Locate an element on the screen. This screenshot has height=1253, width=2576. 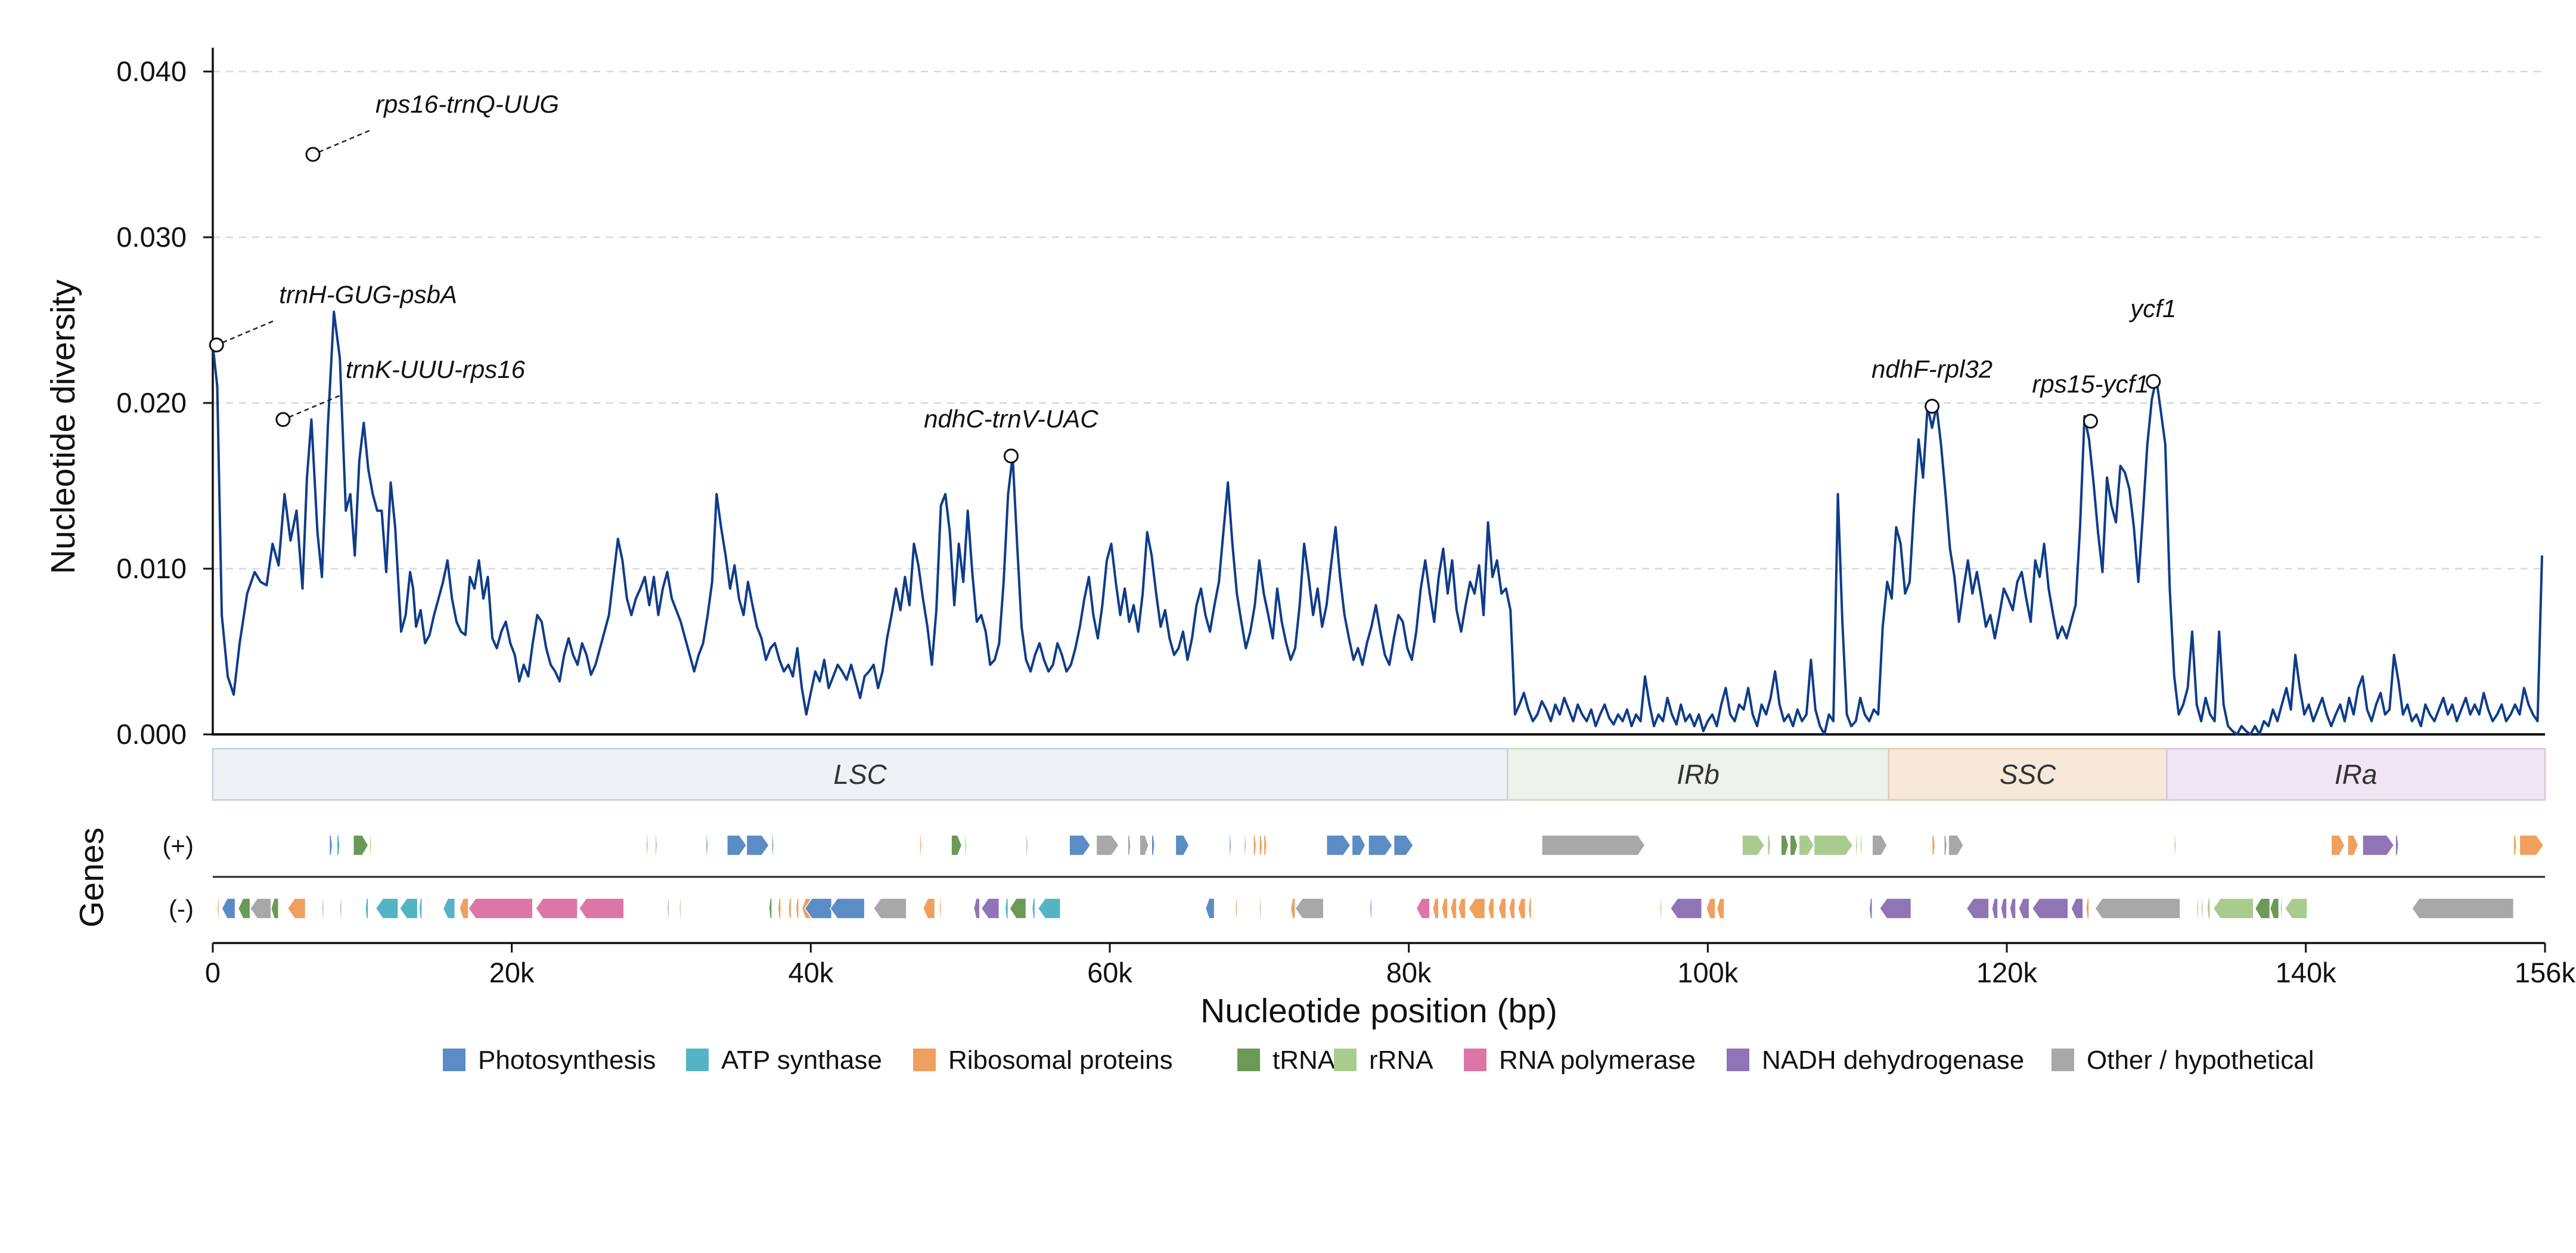
region-label: IRa is located at coordinates (2357, 774).